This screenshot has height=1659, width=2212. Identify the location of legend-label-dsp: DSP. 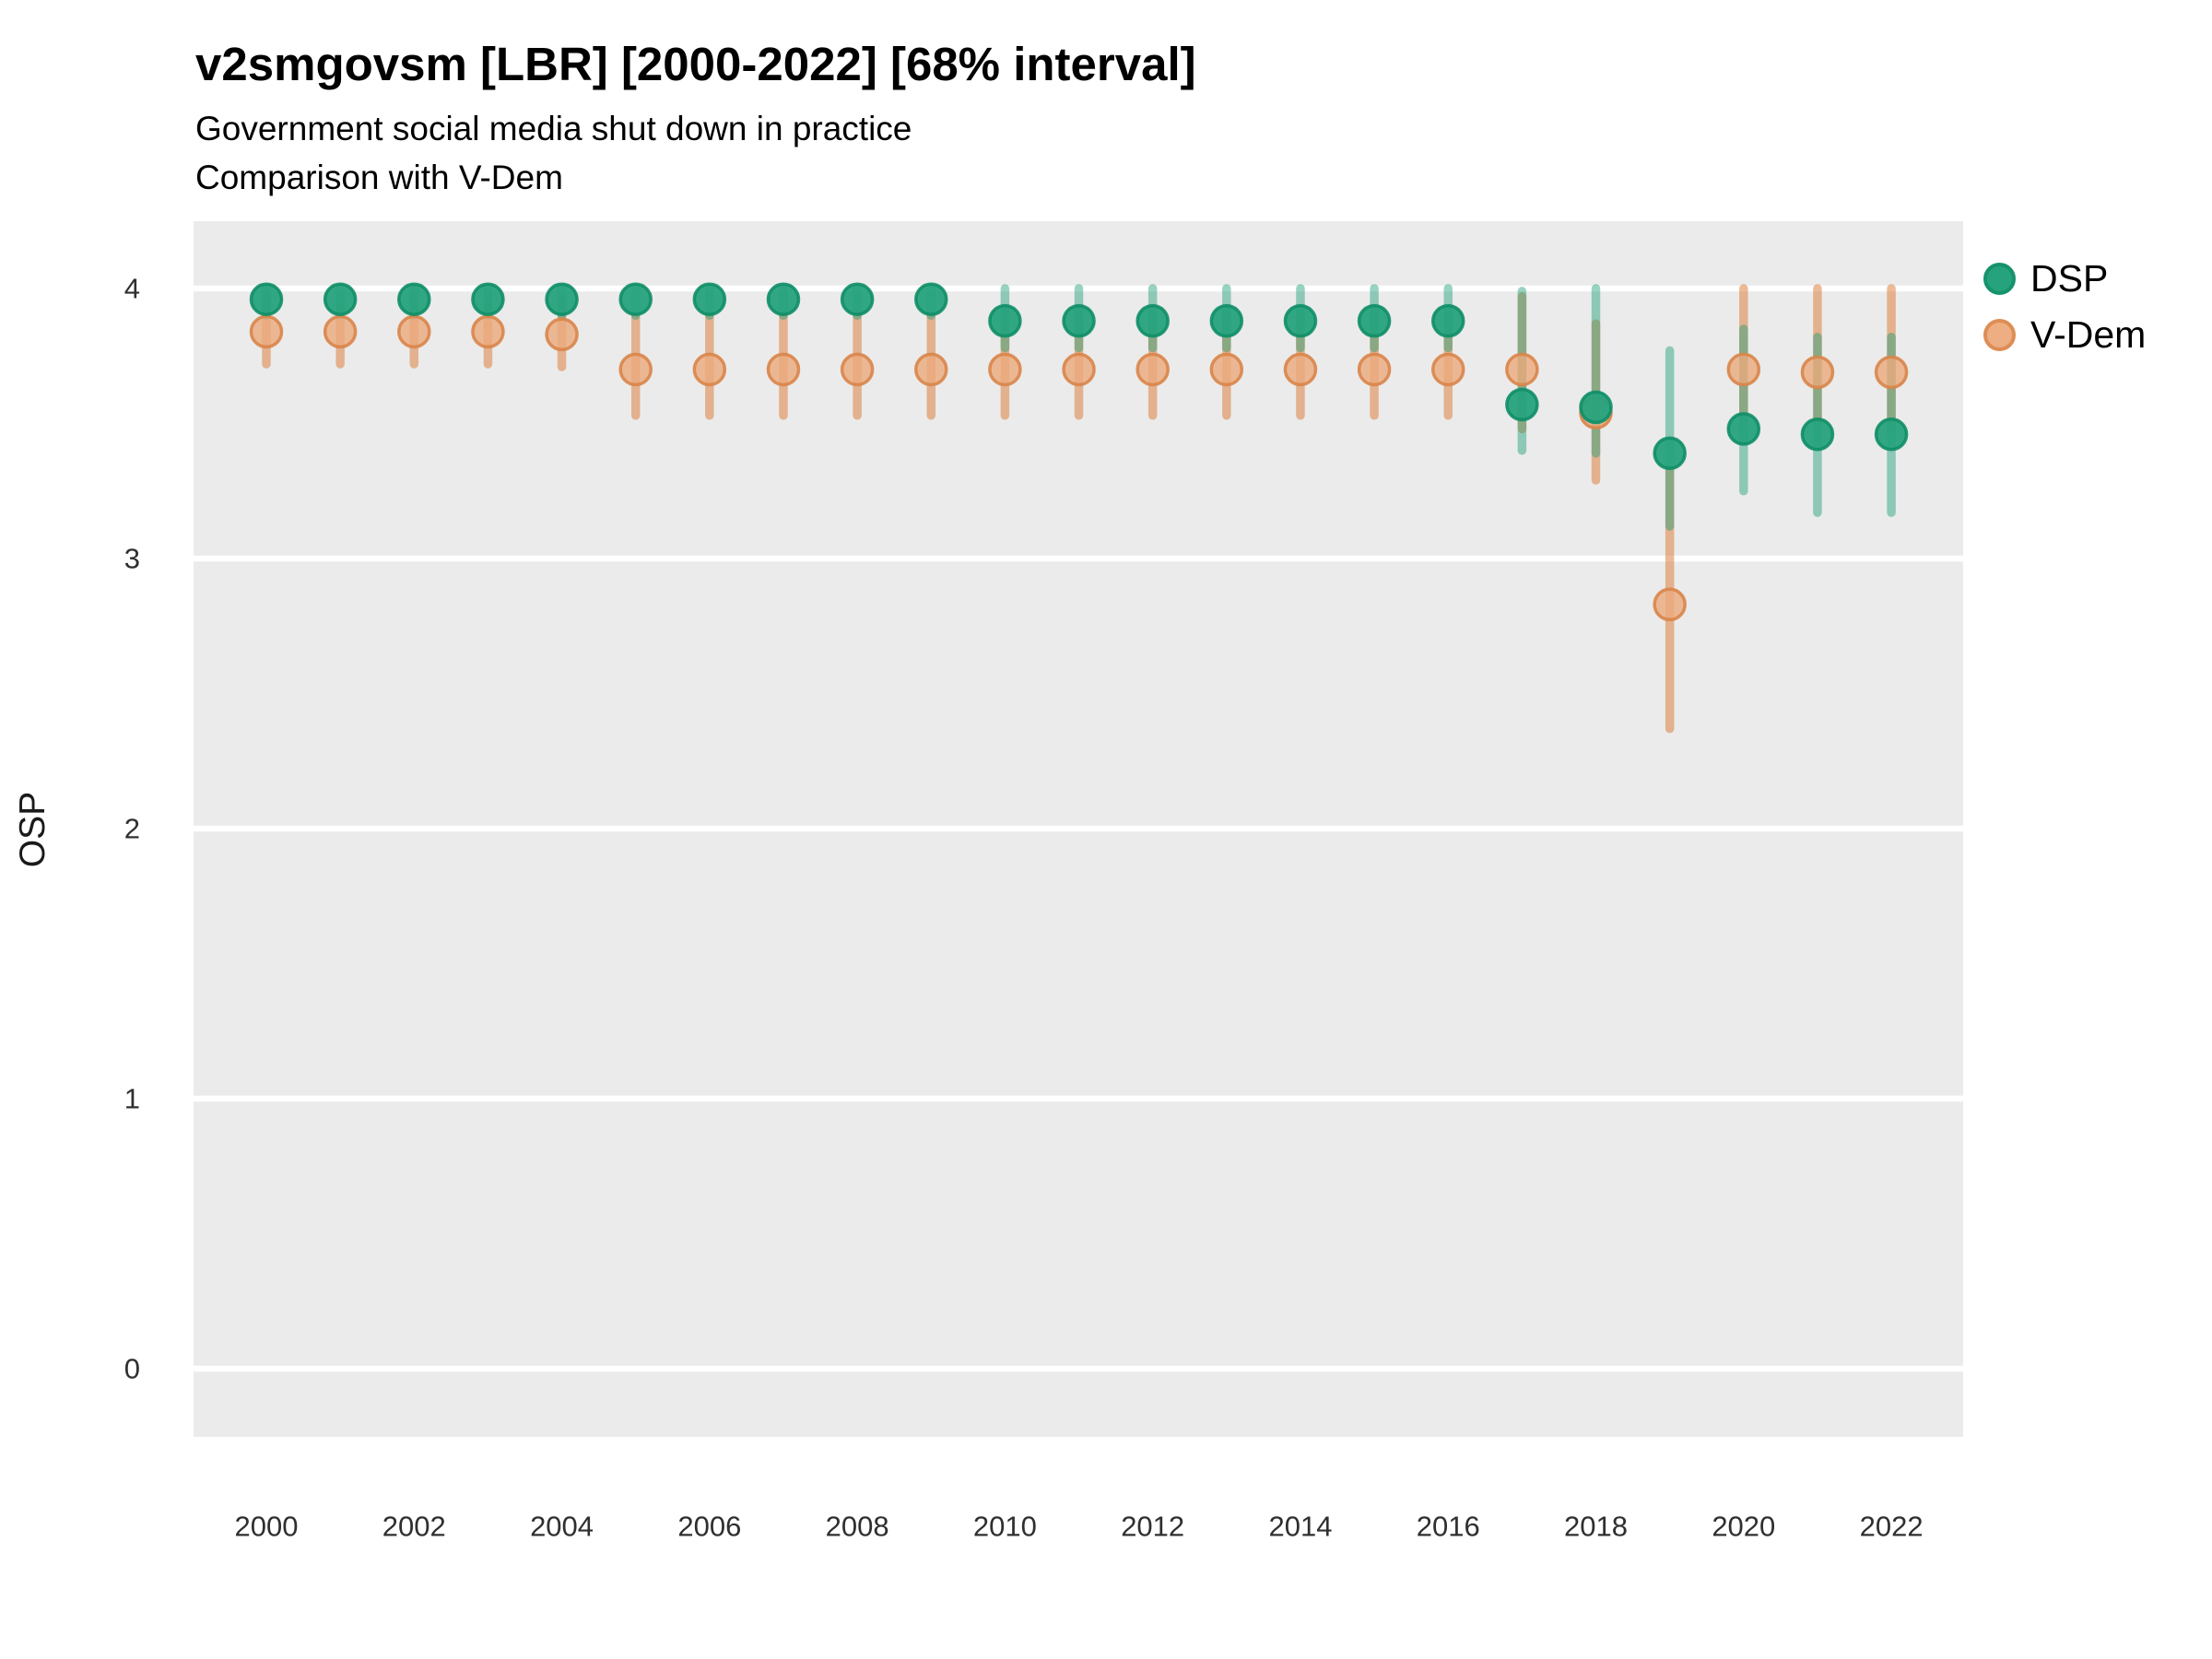
(2069, 278).